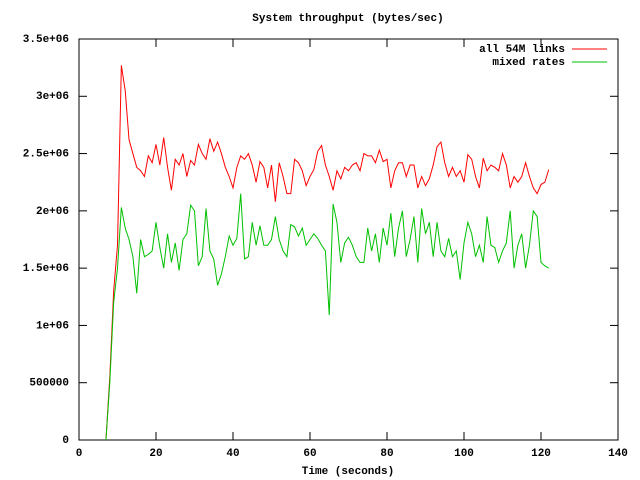 This screenshot has height=480, width=640. I want to click on y-tick-label: 0, so click(65, 441).